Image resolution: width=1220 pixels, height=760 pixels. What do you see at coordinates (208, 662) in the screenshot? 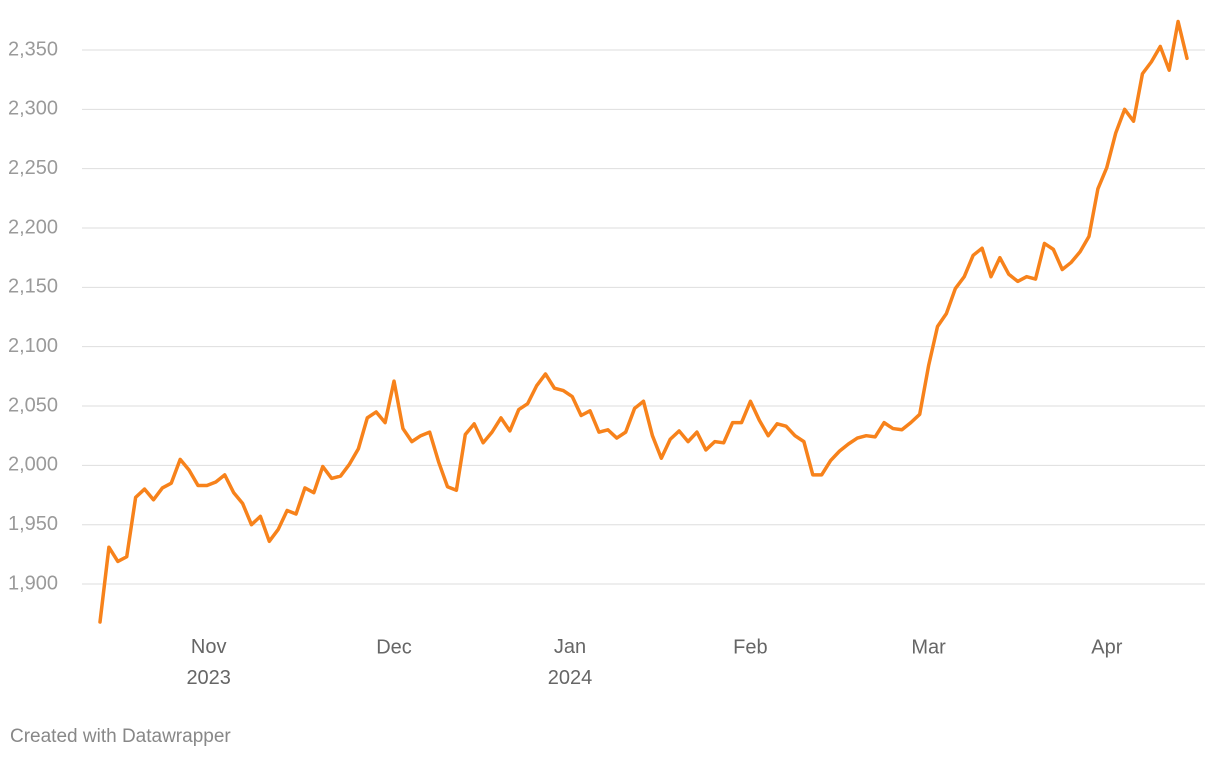
I see `x-tick-label: Nov 2023` at bounding box center [208, 662].